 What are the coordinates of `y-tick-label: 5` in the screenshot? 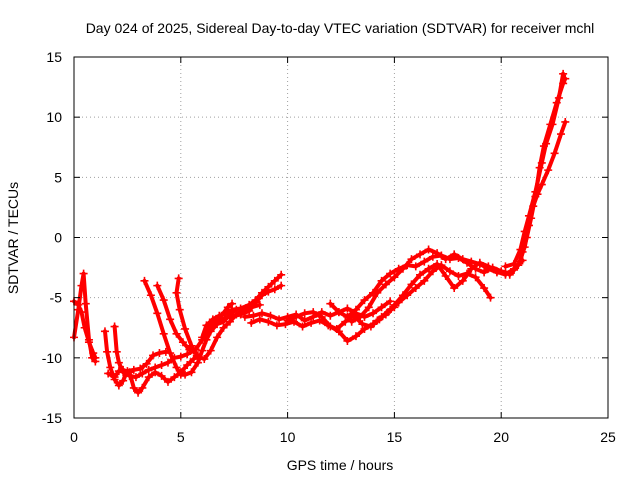 It's located at (58, 177).